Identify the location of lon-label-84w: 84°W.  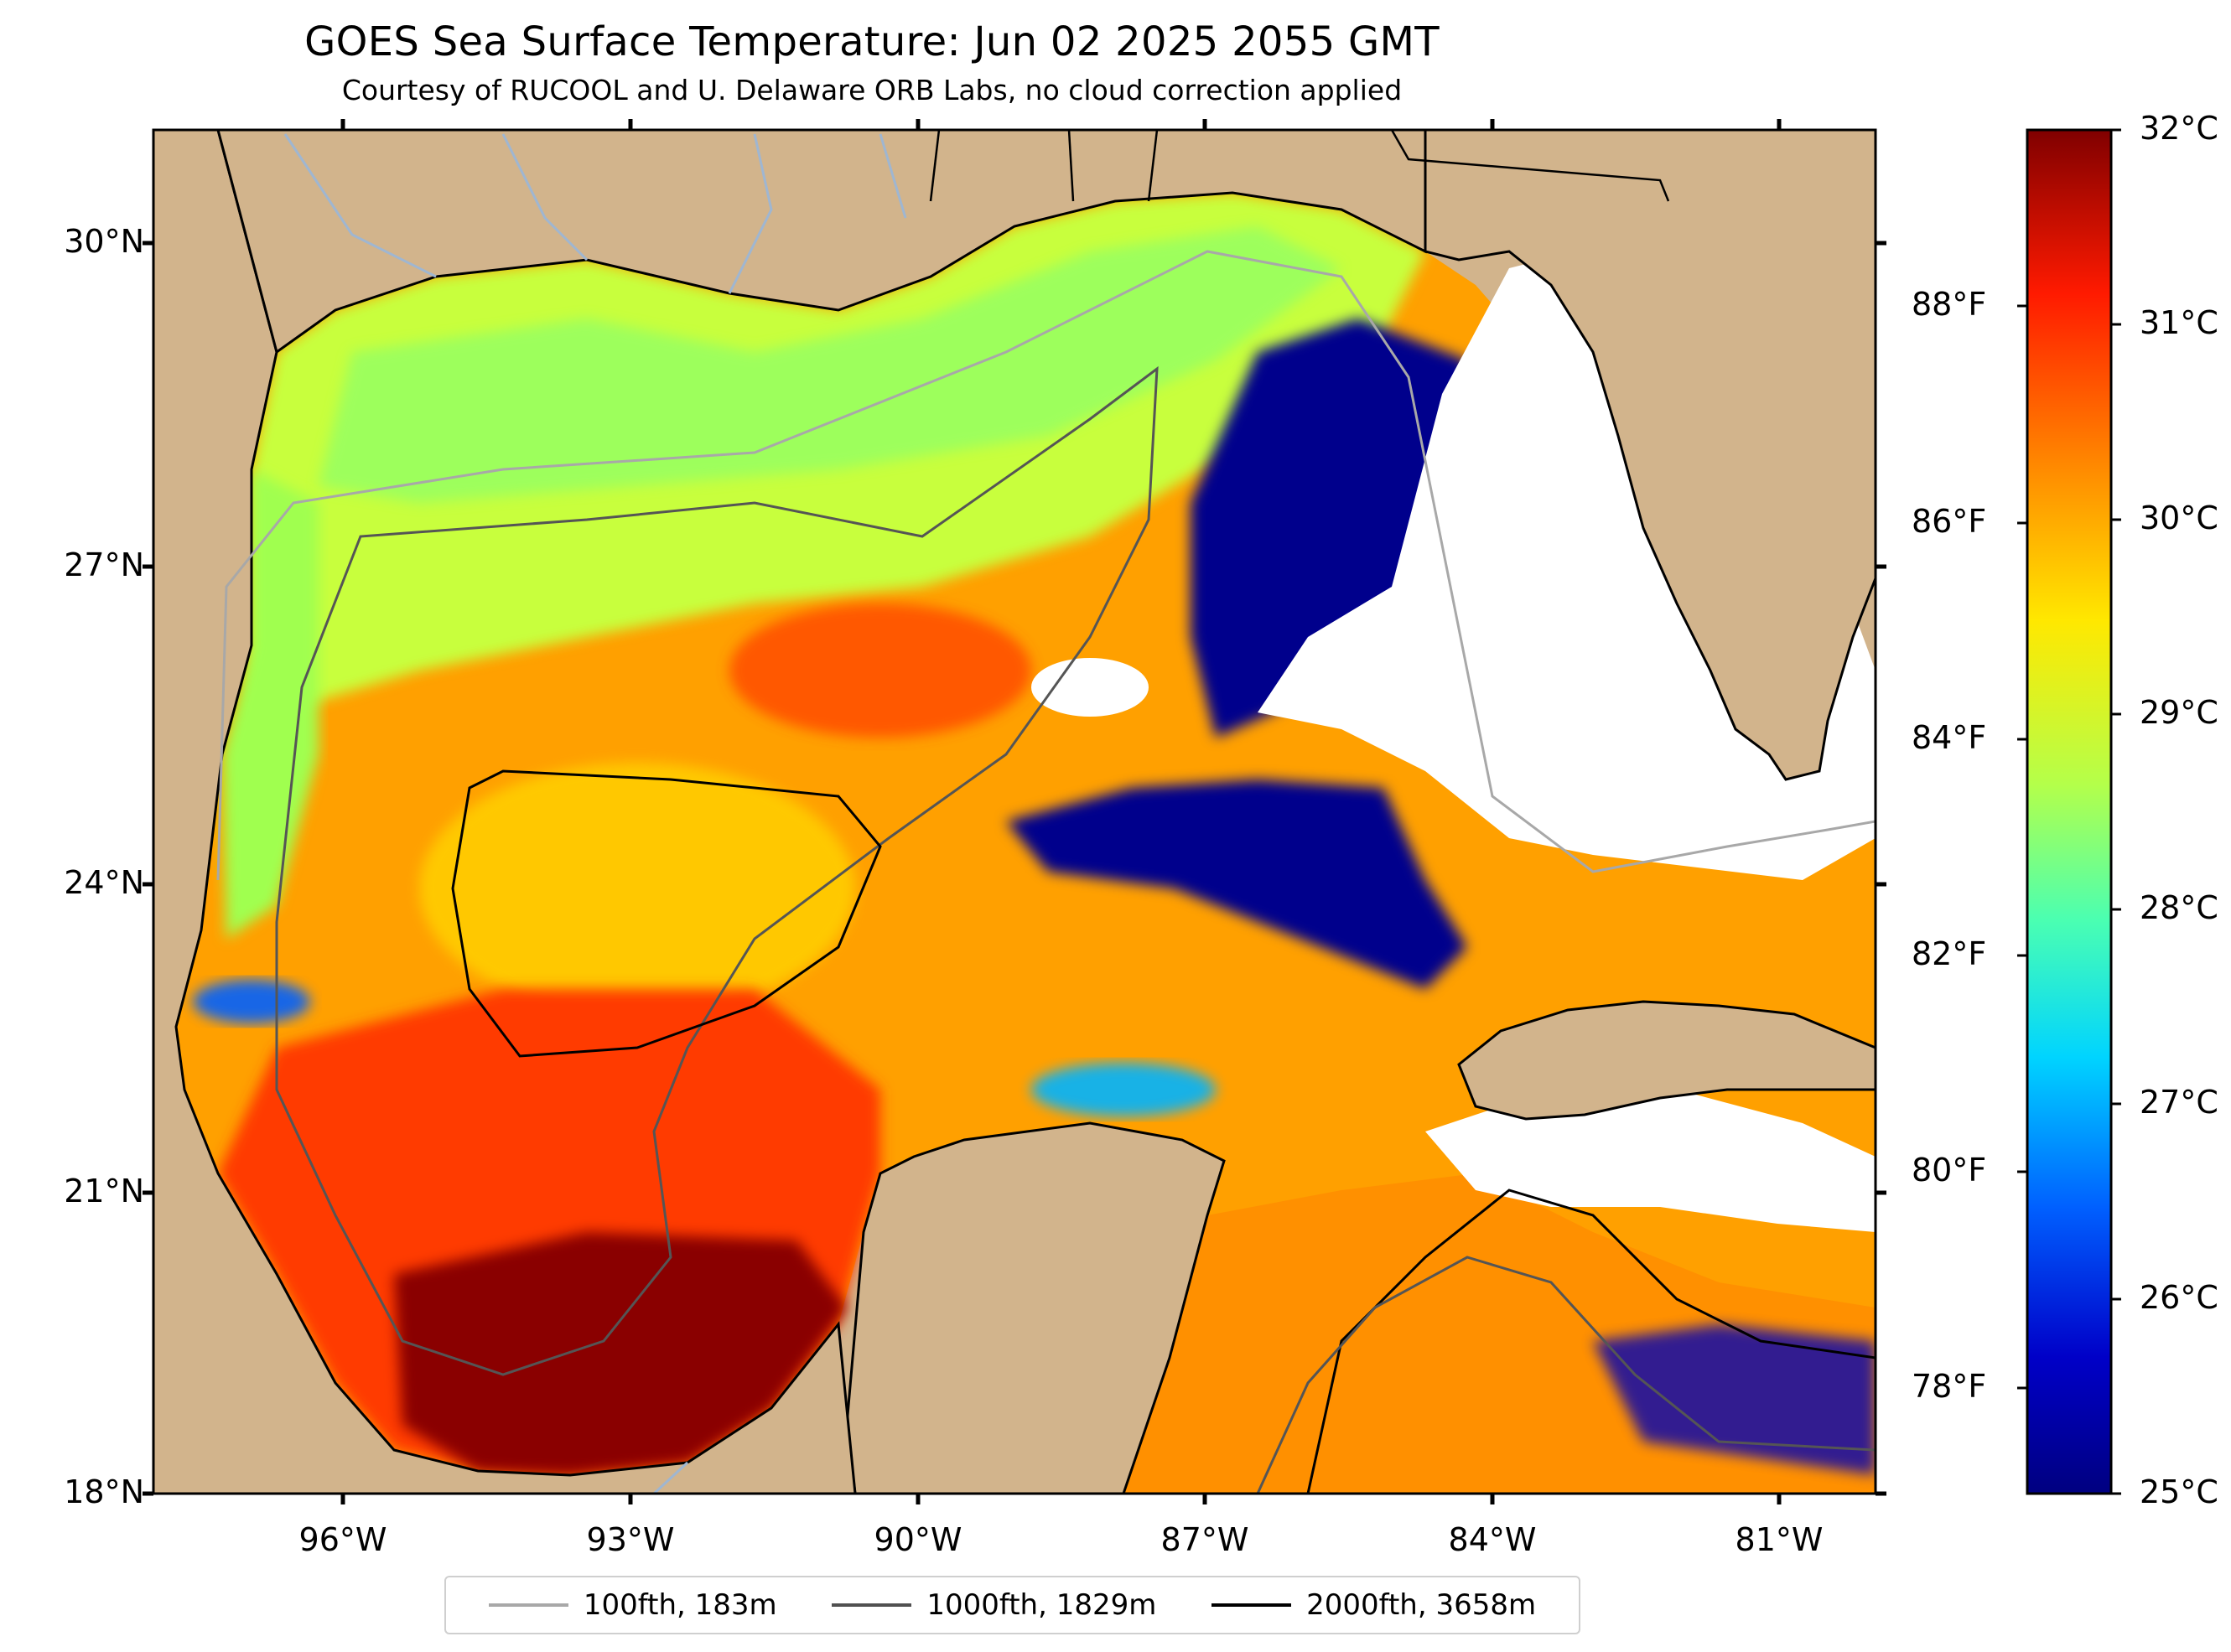
(1492, 1539).